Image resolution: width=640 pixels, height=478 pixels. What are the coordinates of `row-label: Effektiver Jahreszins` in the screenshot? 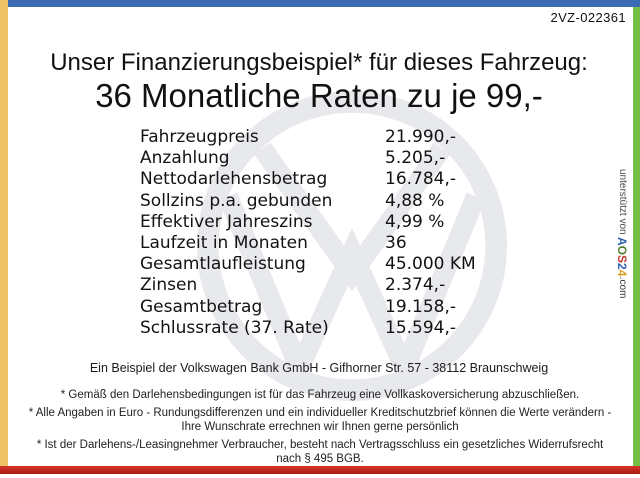 It's located at (226, 221).